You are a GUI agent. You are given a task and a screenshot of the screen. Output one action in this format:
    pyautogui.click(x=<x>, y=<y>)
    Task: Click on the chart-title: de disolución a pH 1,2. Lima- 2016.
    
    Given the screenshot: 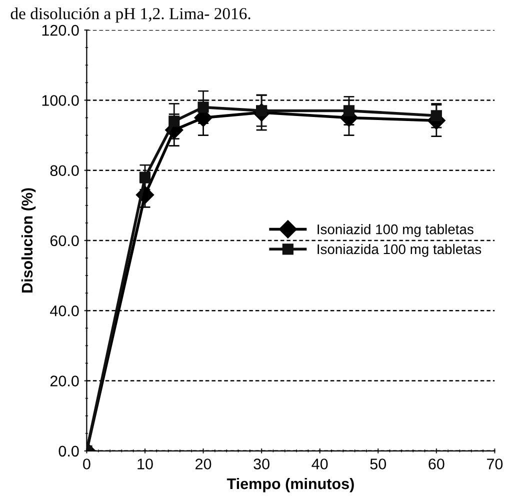 What is the action you would take?
    pyautogui.click(x=130, y=15)
    